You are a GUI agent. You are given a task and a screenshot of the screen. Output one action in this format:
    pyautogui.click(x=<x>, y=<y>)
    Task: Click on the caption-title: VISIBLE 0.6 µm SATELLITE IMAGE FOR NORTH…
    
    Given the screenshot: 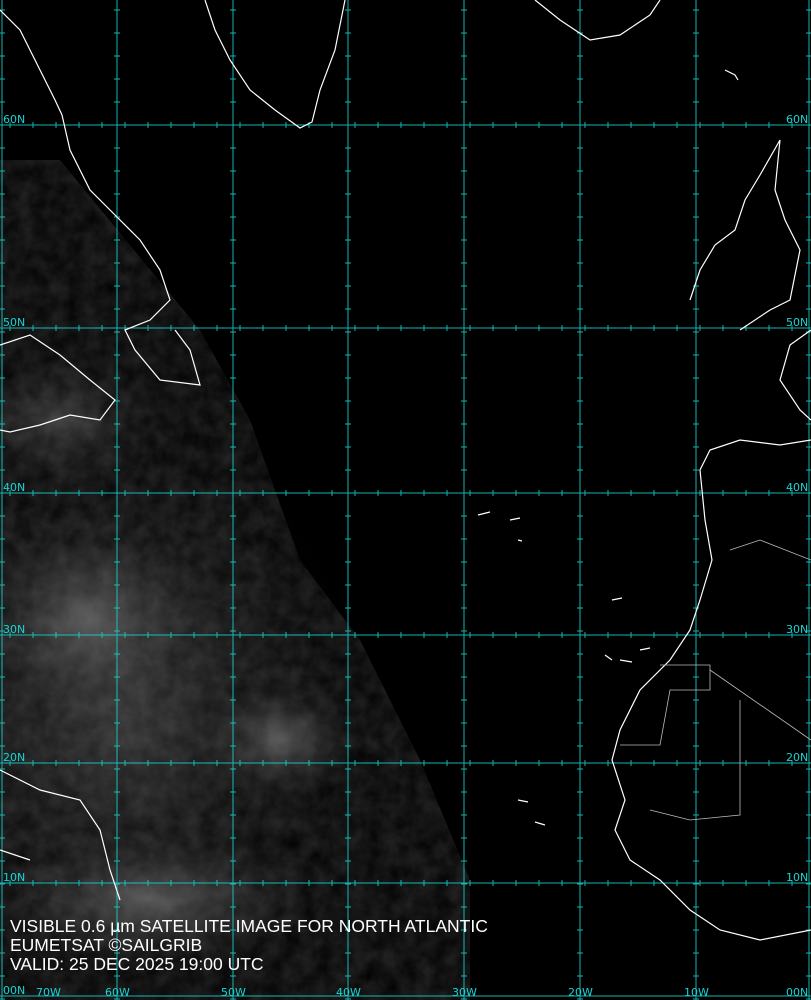 What is the action you would take?
    pyautogui.click(x=249, y=926)
    